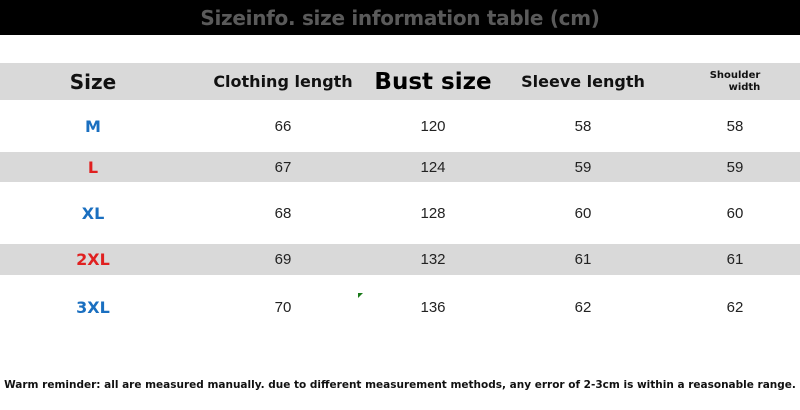 This screenshot has height=410, width=800. What do you see at coordinates (93, 126) in the screenshot?
I see `cell-size: M` at bounding box center [93, 126].